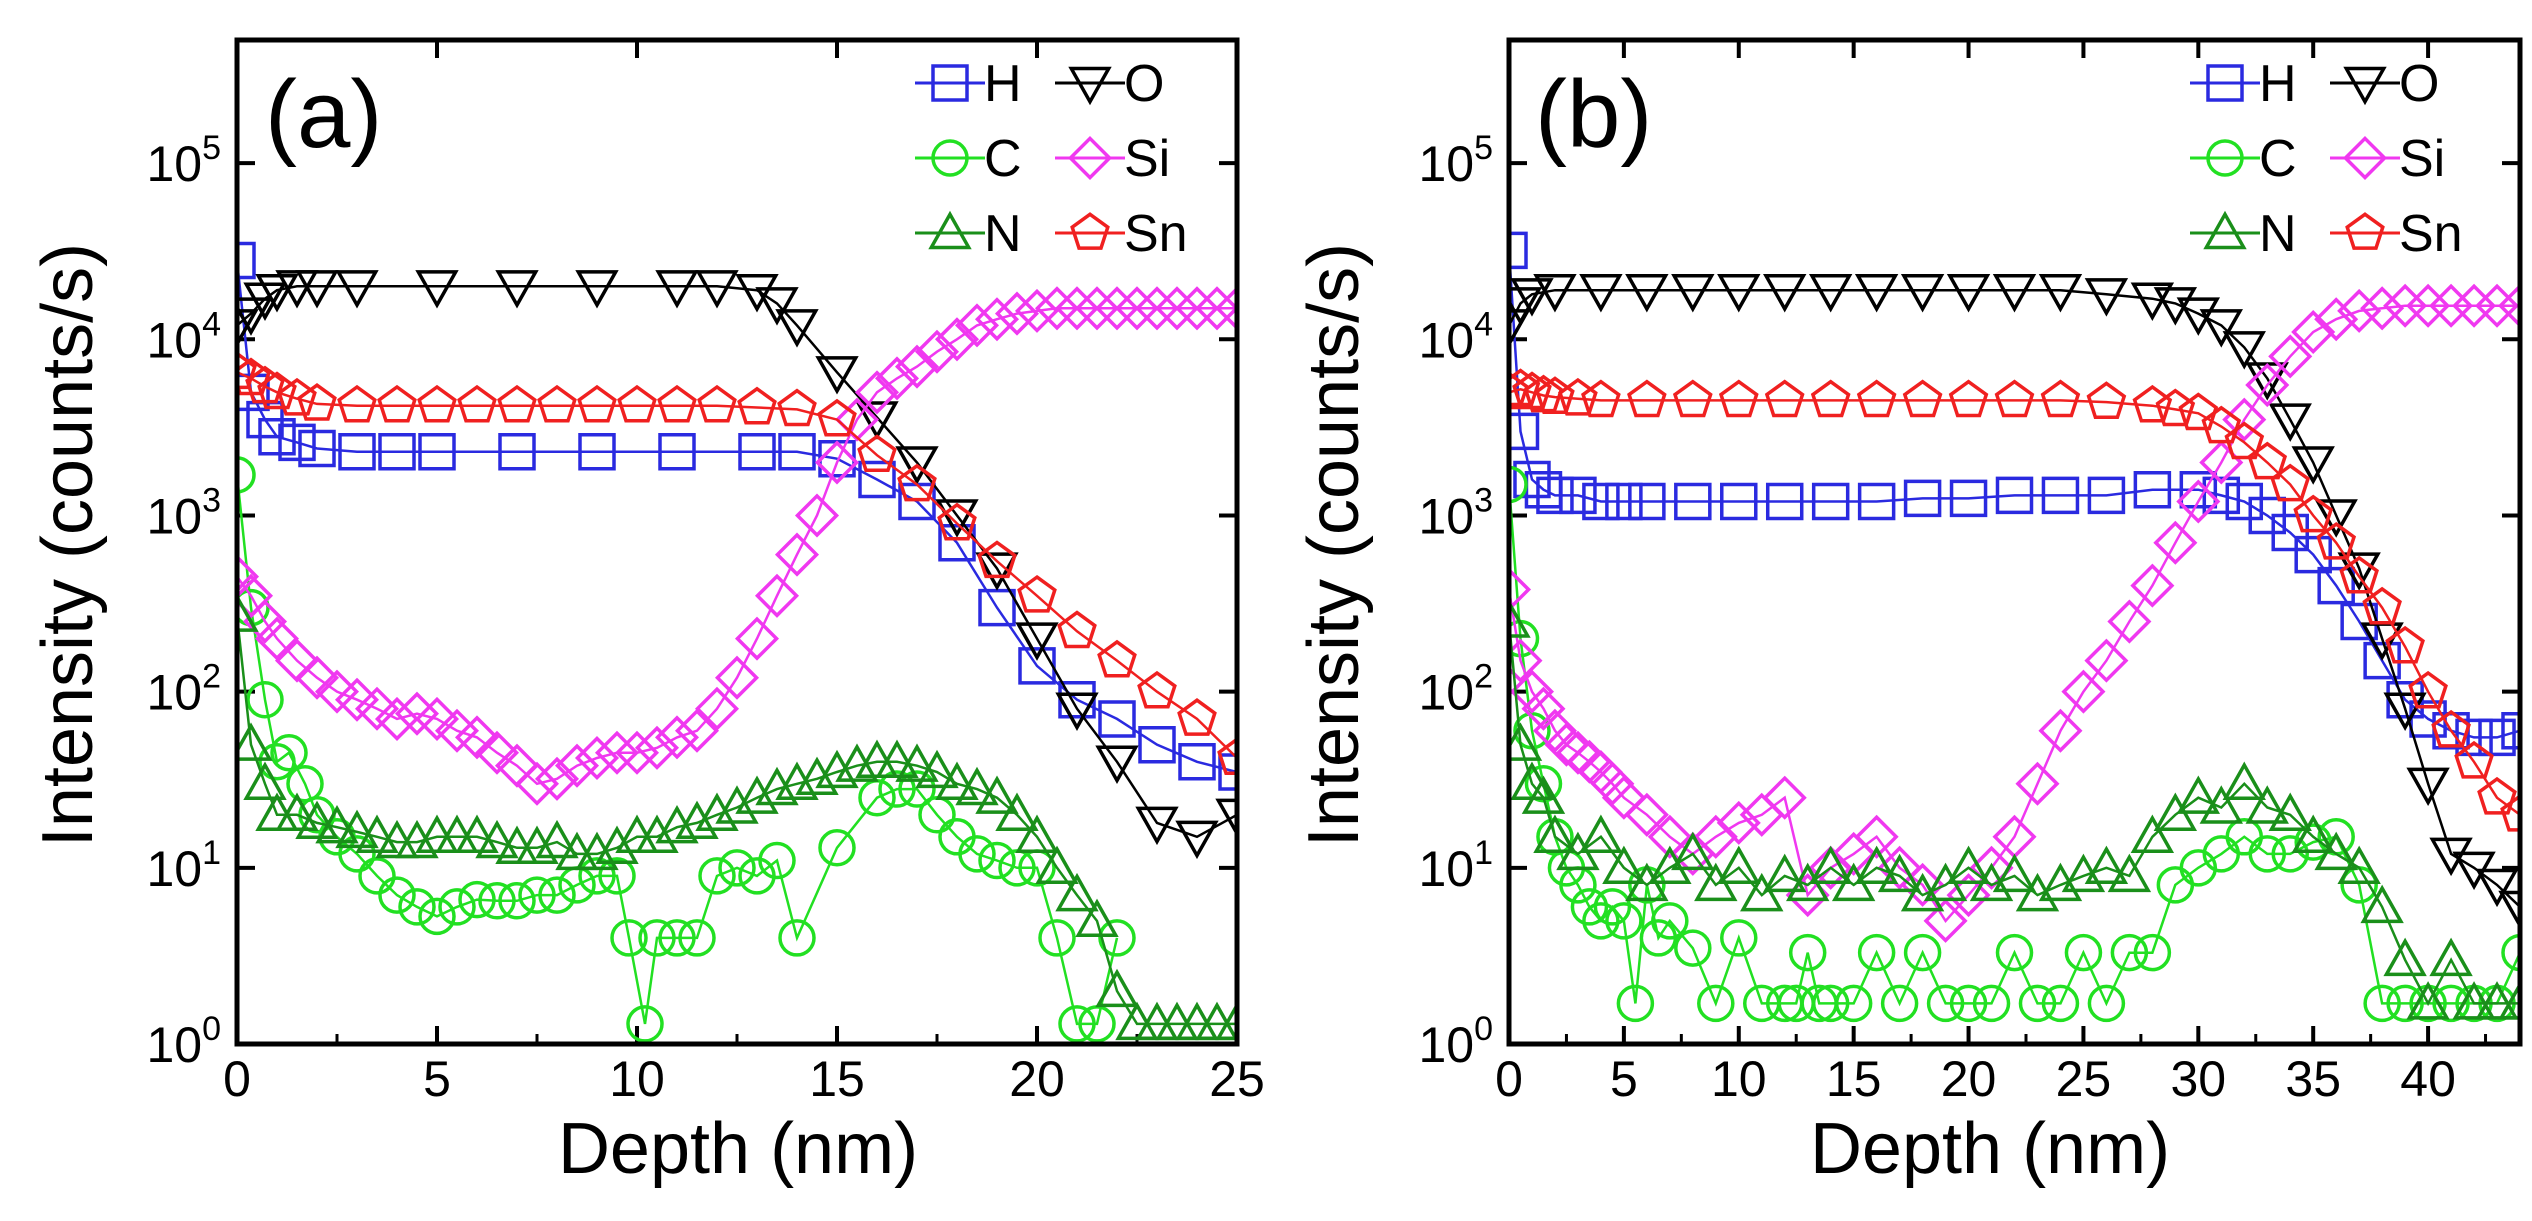  I want to click on x-tick-label: 15, so click(837, 1079).